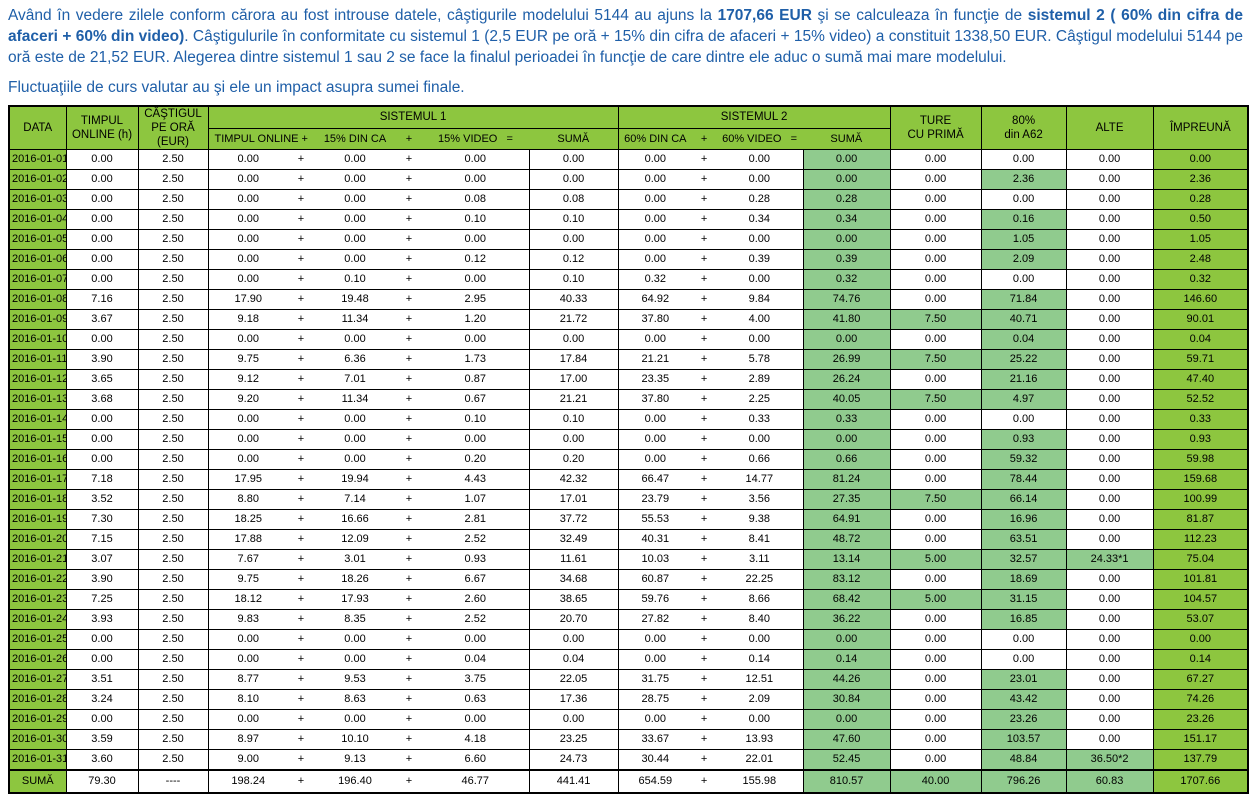  What do you see at coordinates (355, 559) in the screenshot?
I see `cell-s1-15-din-ca: 3.01` at bounding box center [355, 559].